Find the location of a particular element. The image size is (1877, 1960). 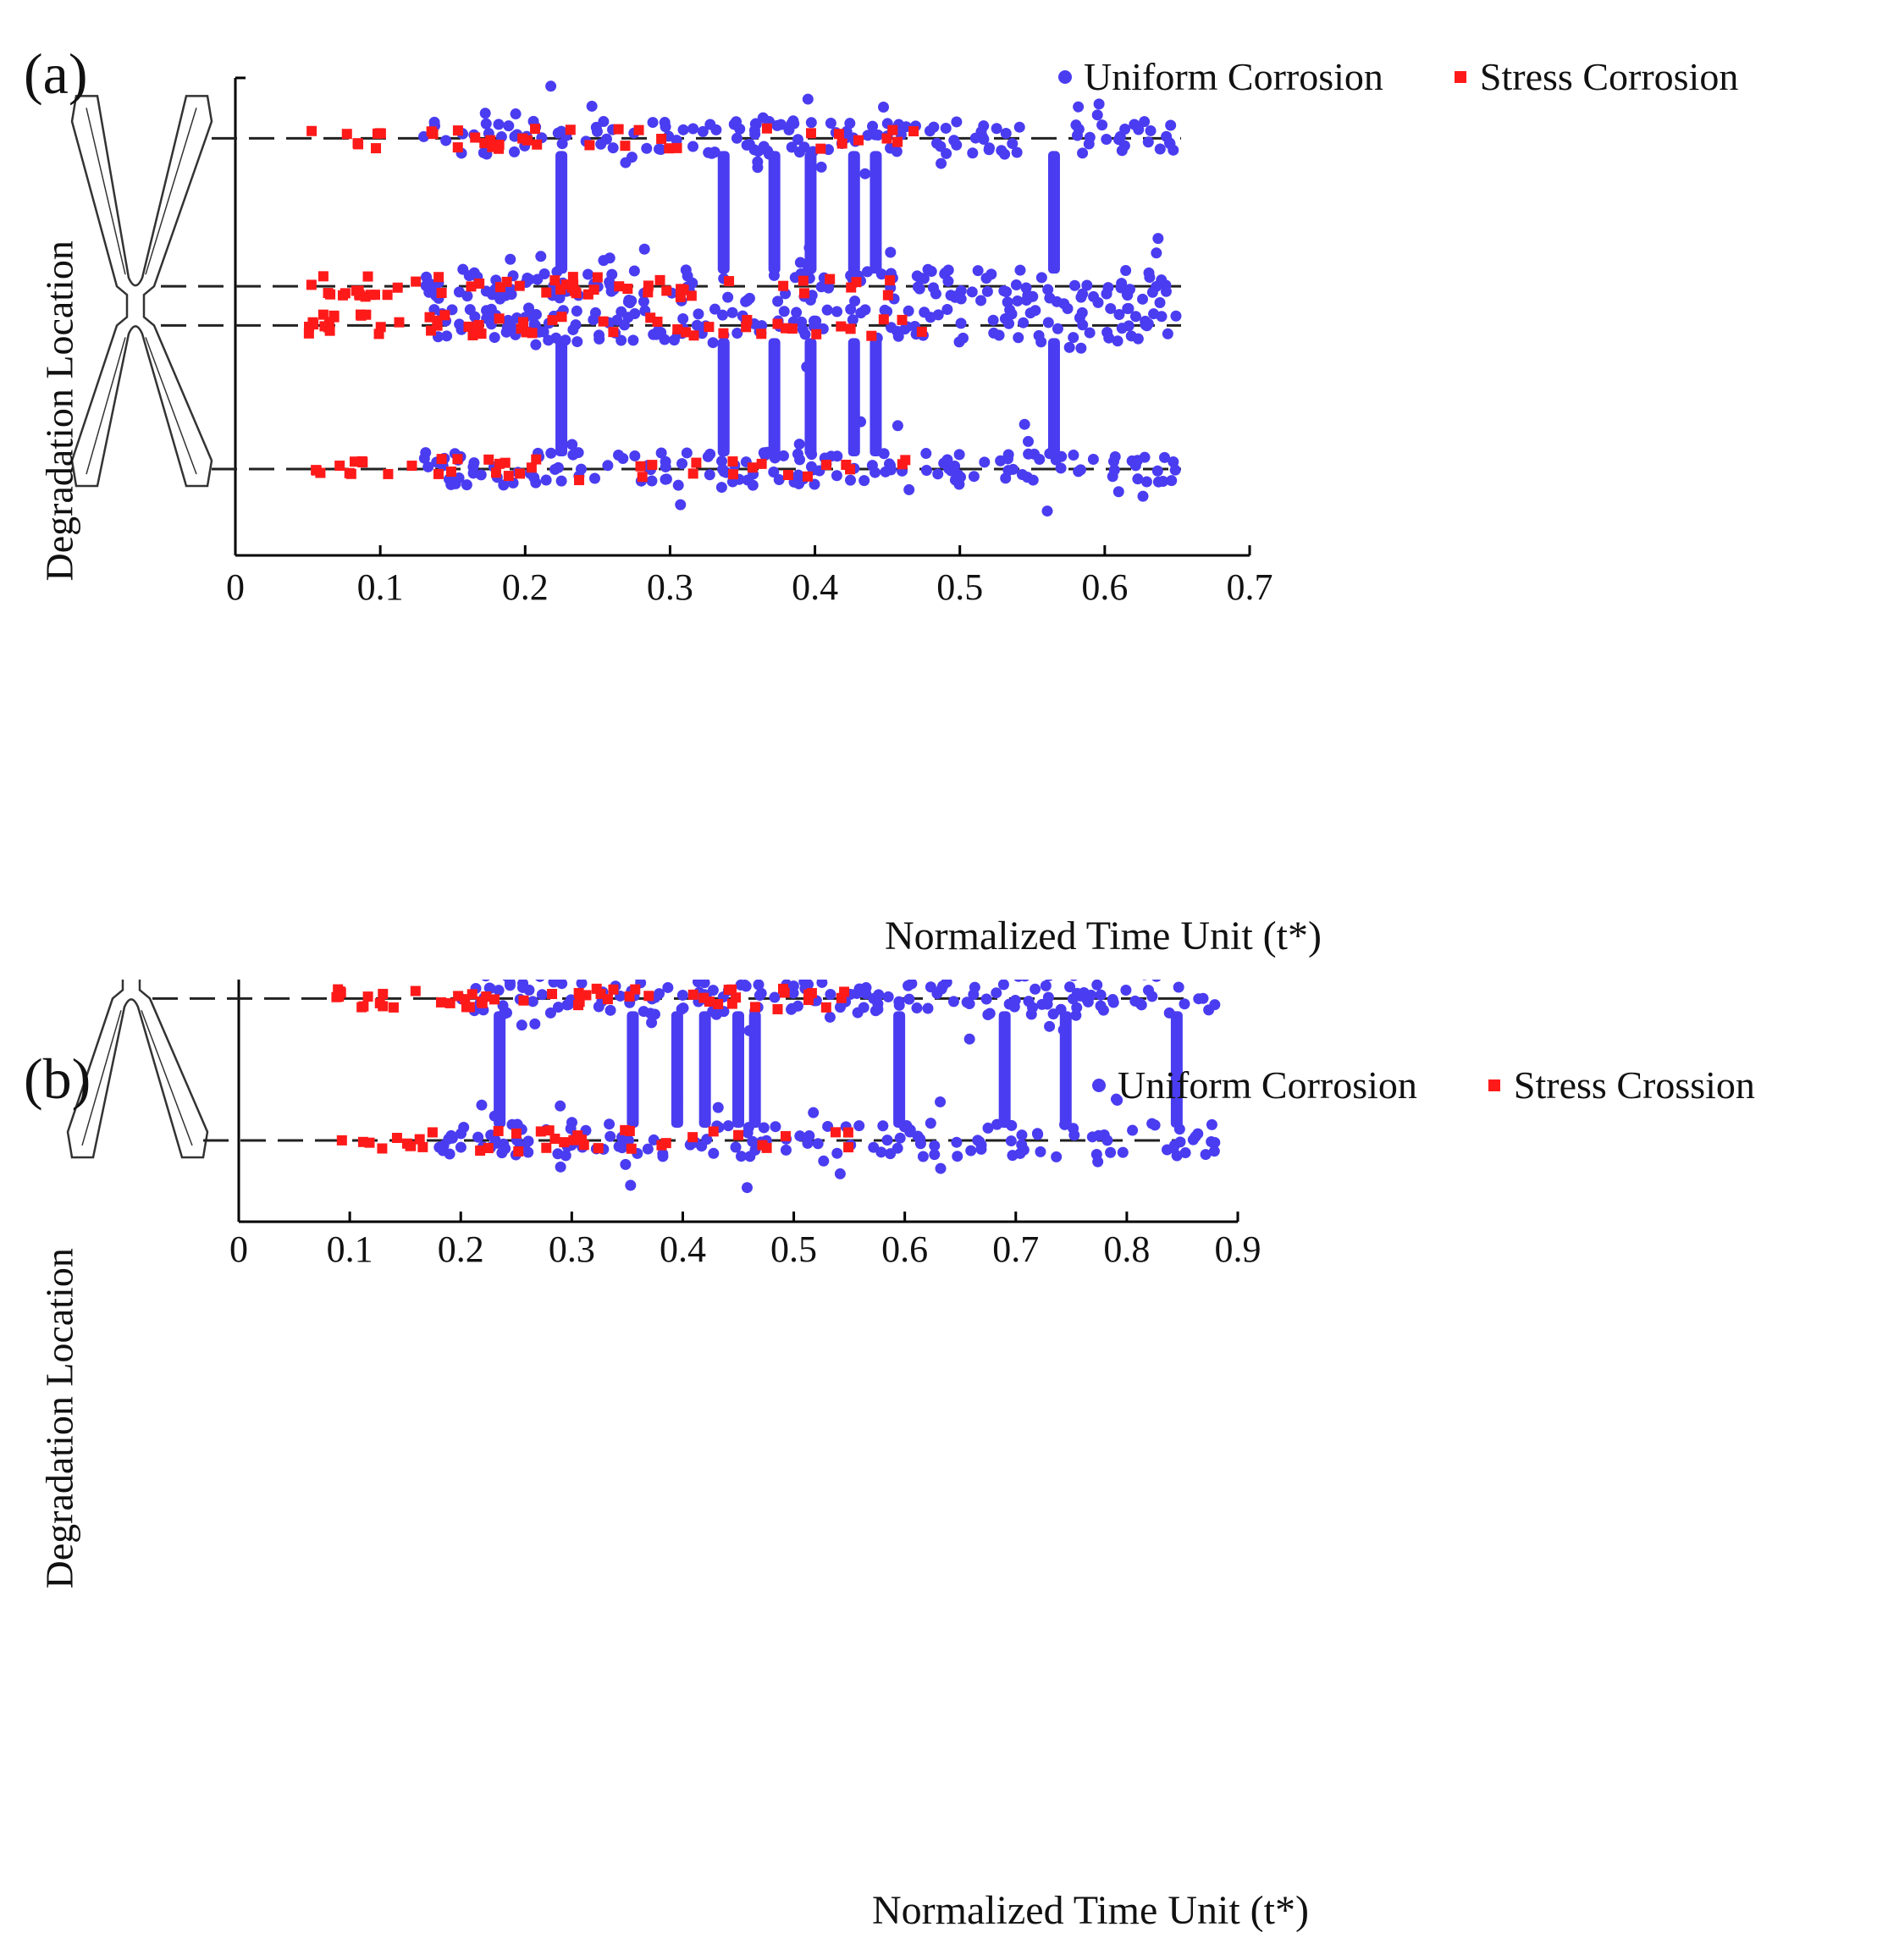

x-tick-label: 0.8 is located at coordinates (1126, 1249).